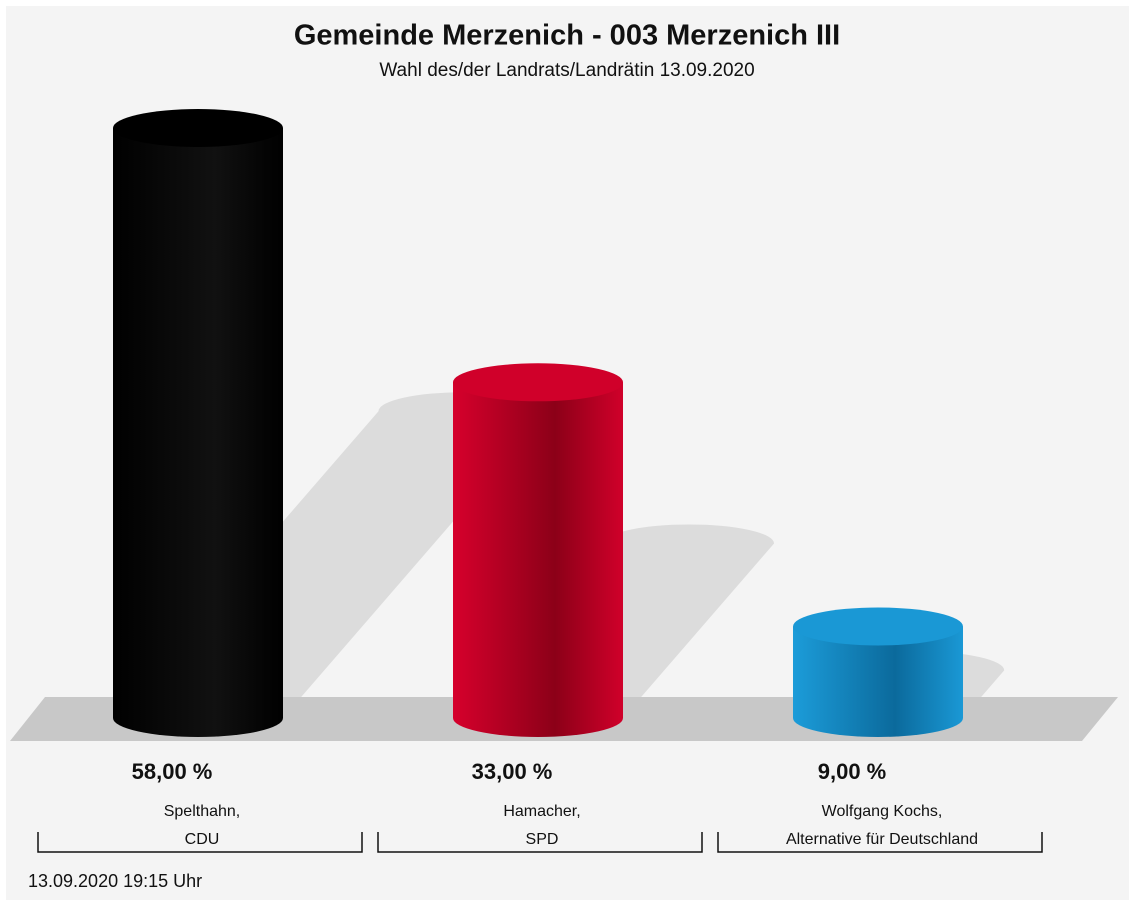  What do you see at coordinates (541, 811) in the screenshot?
I see `x-tick-label: Hamacher,` at bounding box center [541, 811].